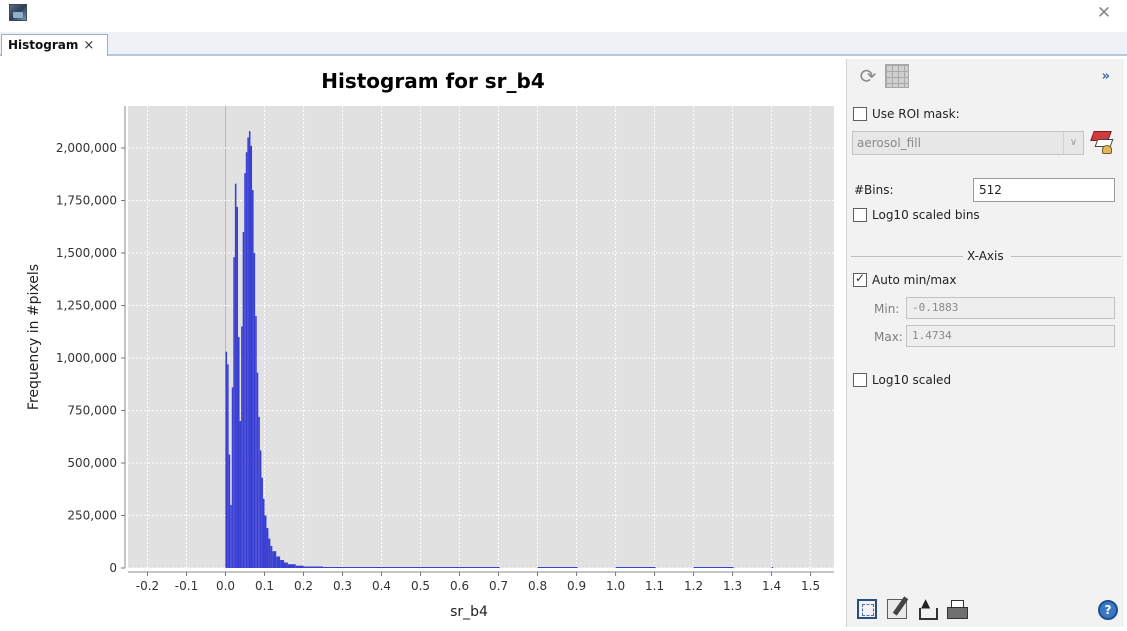  What do you see at coordinates (1103, 142) in the screenshot?
I see `mask-manager-icon` at bounding box center [1103, 142].